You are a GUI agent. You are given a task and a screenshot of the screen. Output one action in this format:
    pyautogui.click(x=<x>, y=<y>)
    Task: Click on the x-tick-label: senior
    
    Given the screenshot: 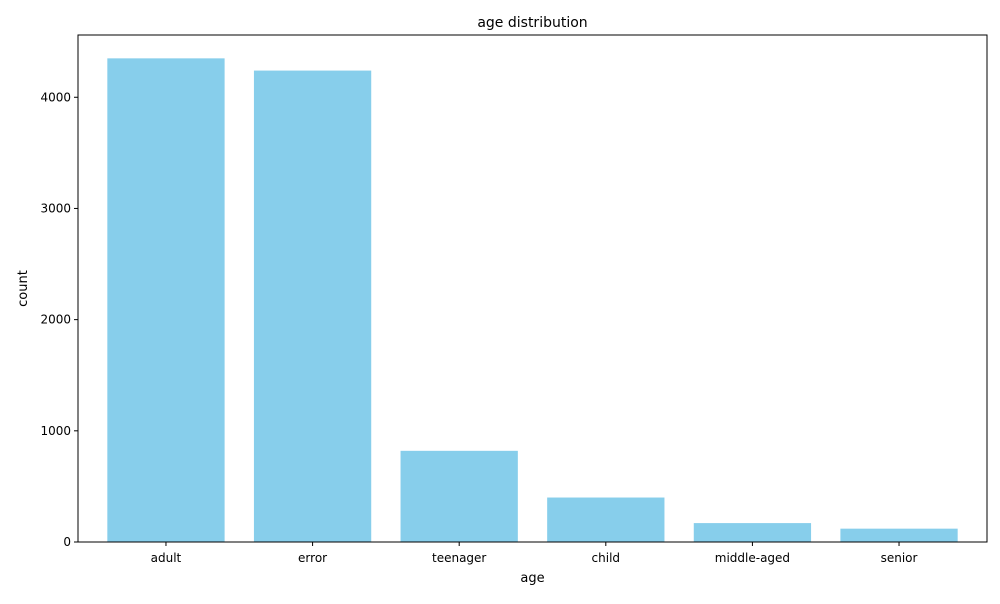 What is the action you would take?
    pyautogui.click(x=899, y=558)
    